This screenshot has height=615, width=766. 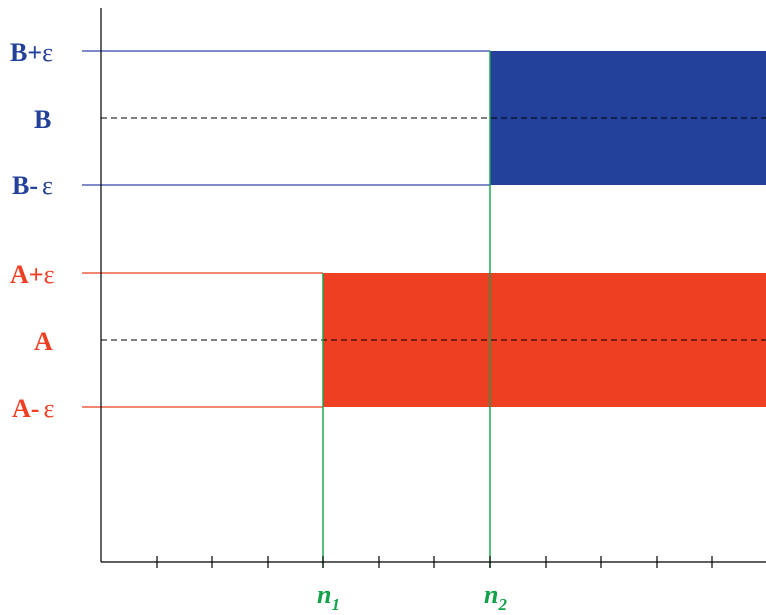 I want to click on label-b-plus-epsilon: B+ε, so click(x=31, y=52).